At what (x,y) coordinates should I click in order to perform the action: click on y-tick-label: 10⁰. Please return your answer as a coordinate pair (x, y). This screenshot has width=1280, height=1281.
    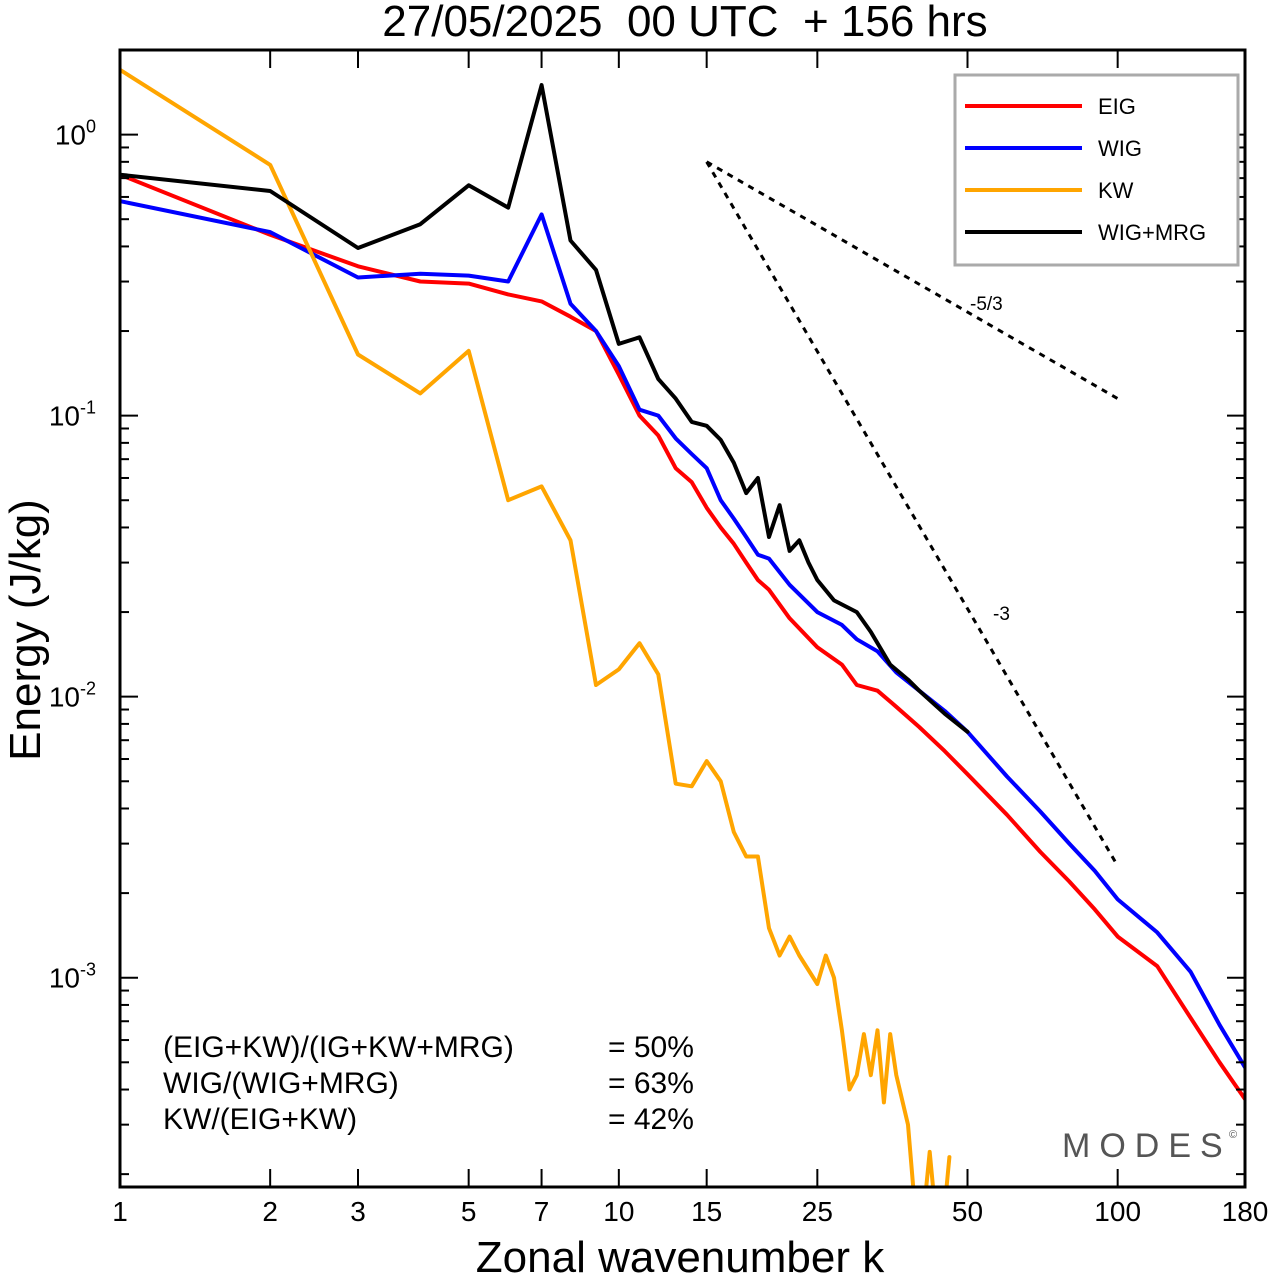
    Looking at the image, I should click on (75, 134).